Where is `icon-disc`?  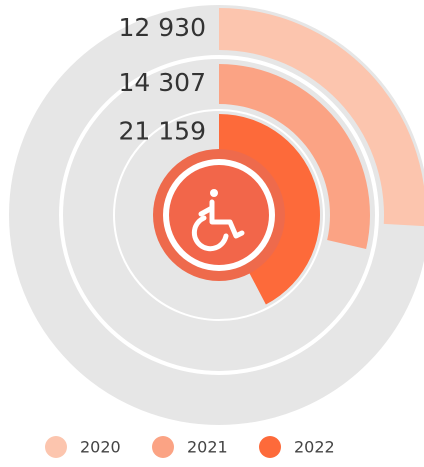 icon-disc is located at coordinates (219, 215).